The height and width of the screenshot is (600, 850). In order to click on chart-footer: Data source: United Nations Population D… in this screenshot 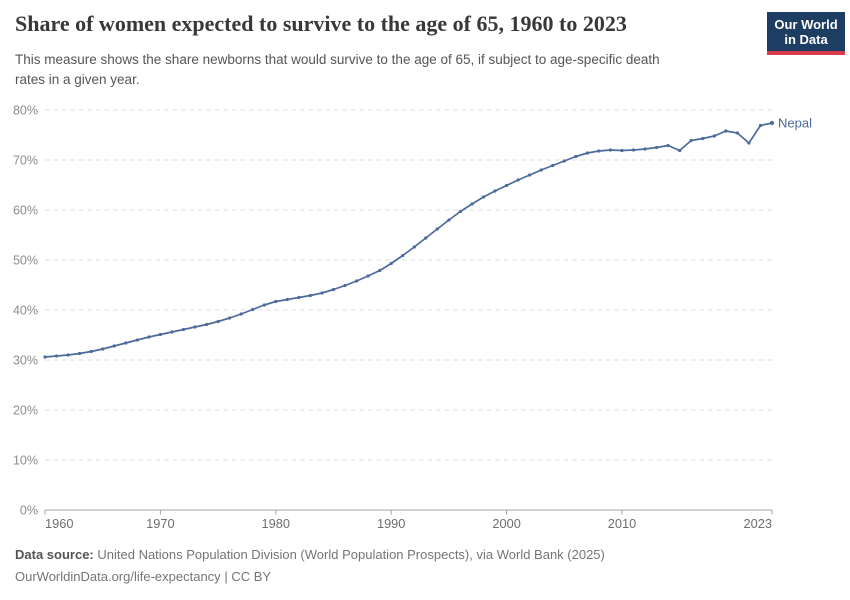, I will do `click(425, 566)`.